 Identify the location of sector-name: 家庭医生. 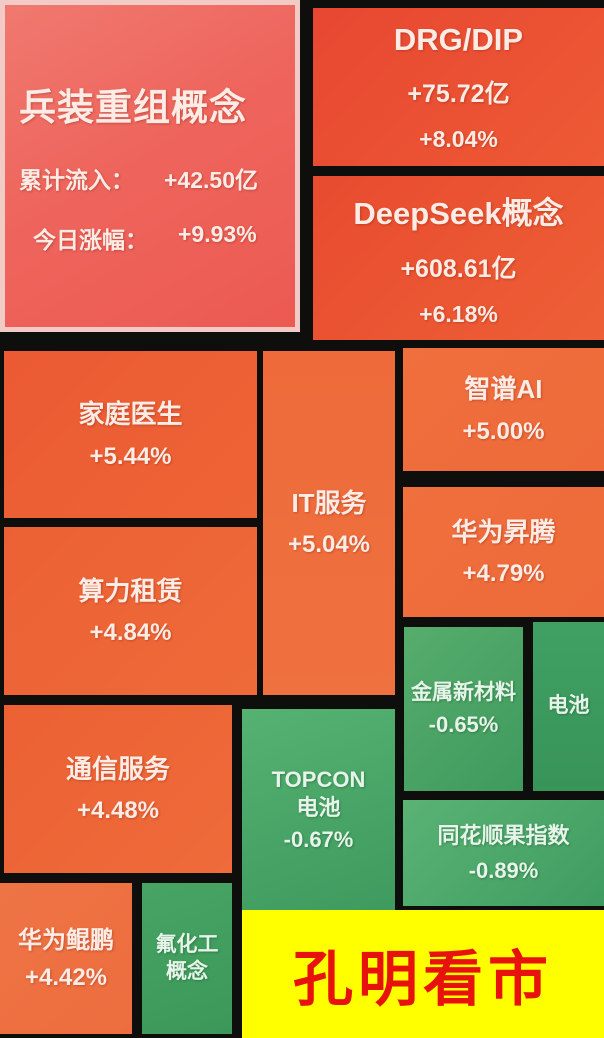
(130, 414).